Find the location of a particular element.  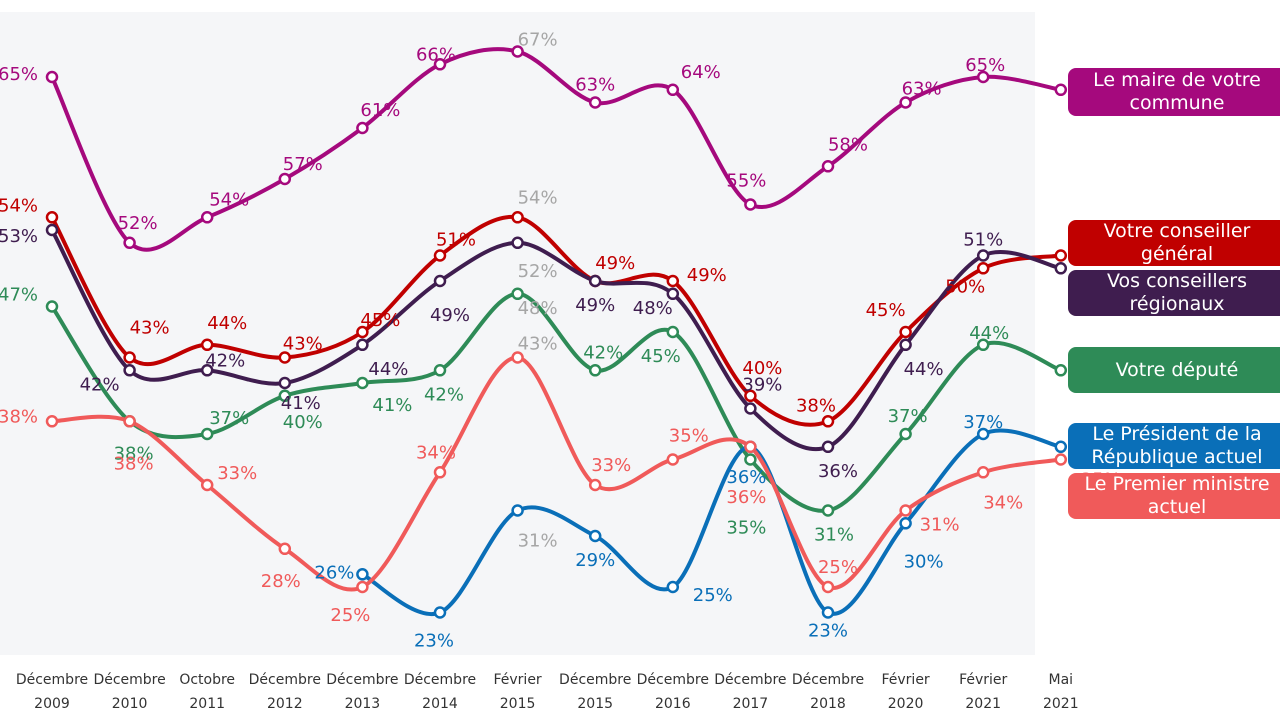

data-label: 34% is located at coordinates (1003, 502).